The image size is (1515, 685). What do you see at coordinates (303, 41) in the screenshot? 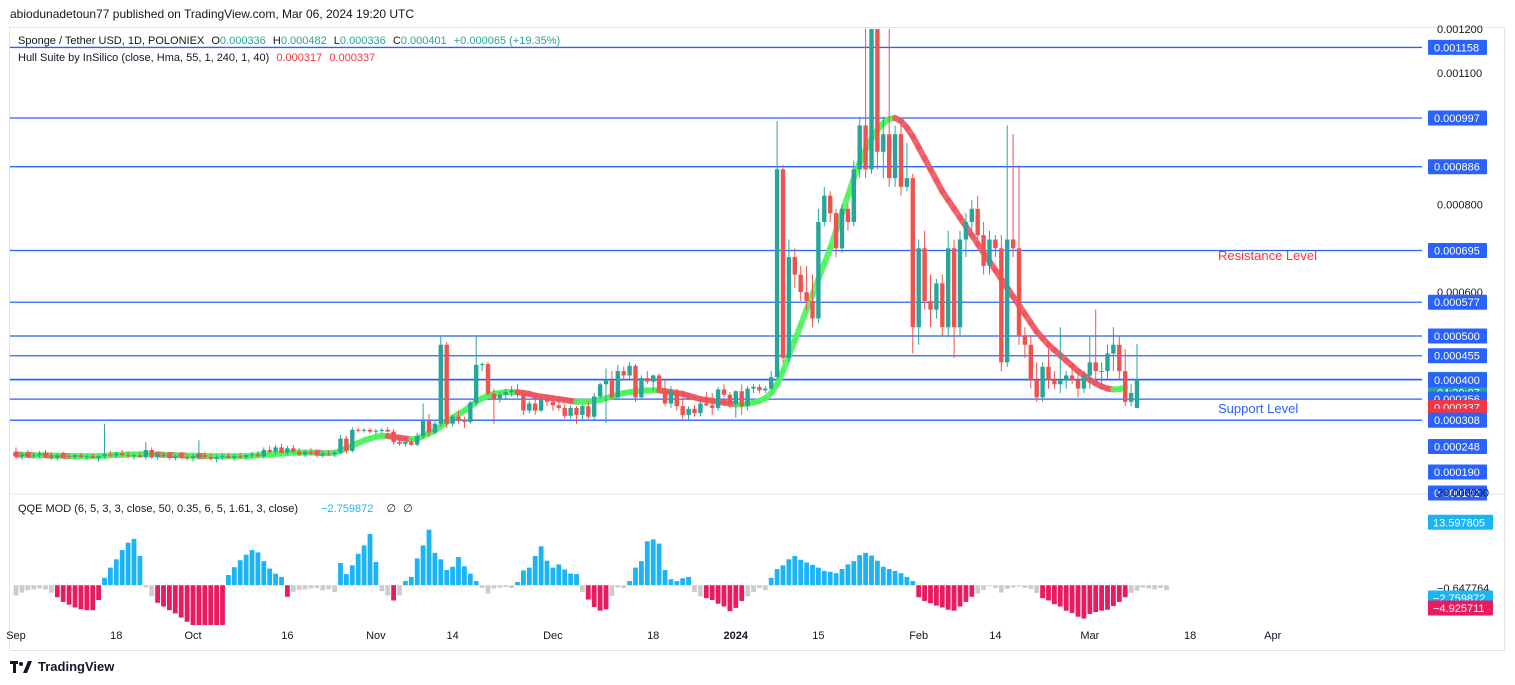
I see `high-value: 0.000482` at bounding box center [303, 41].